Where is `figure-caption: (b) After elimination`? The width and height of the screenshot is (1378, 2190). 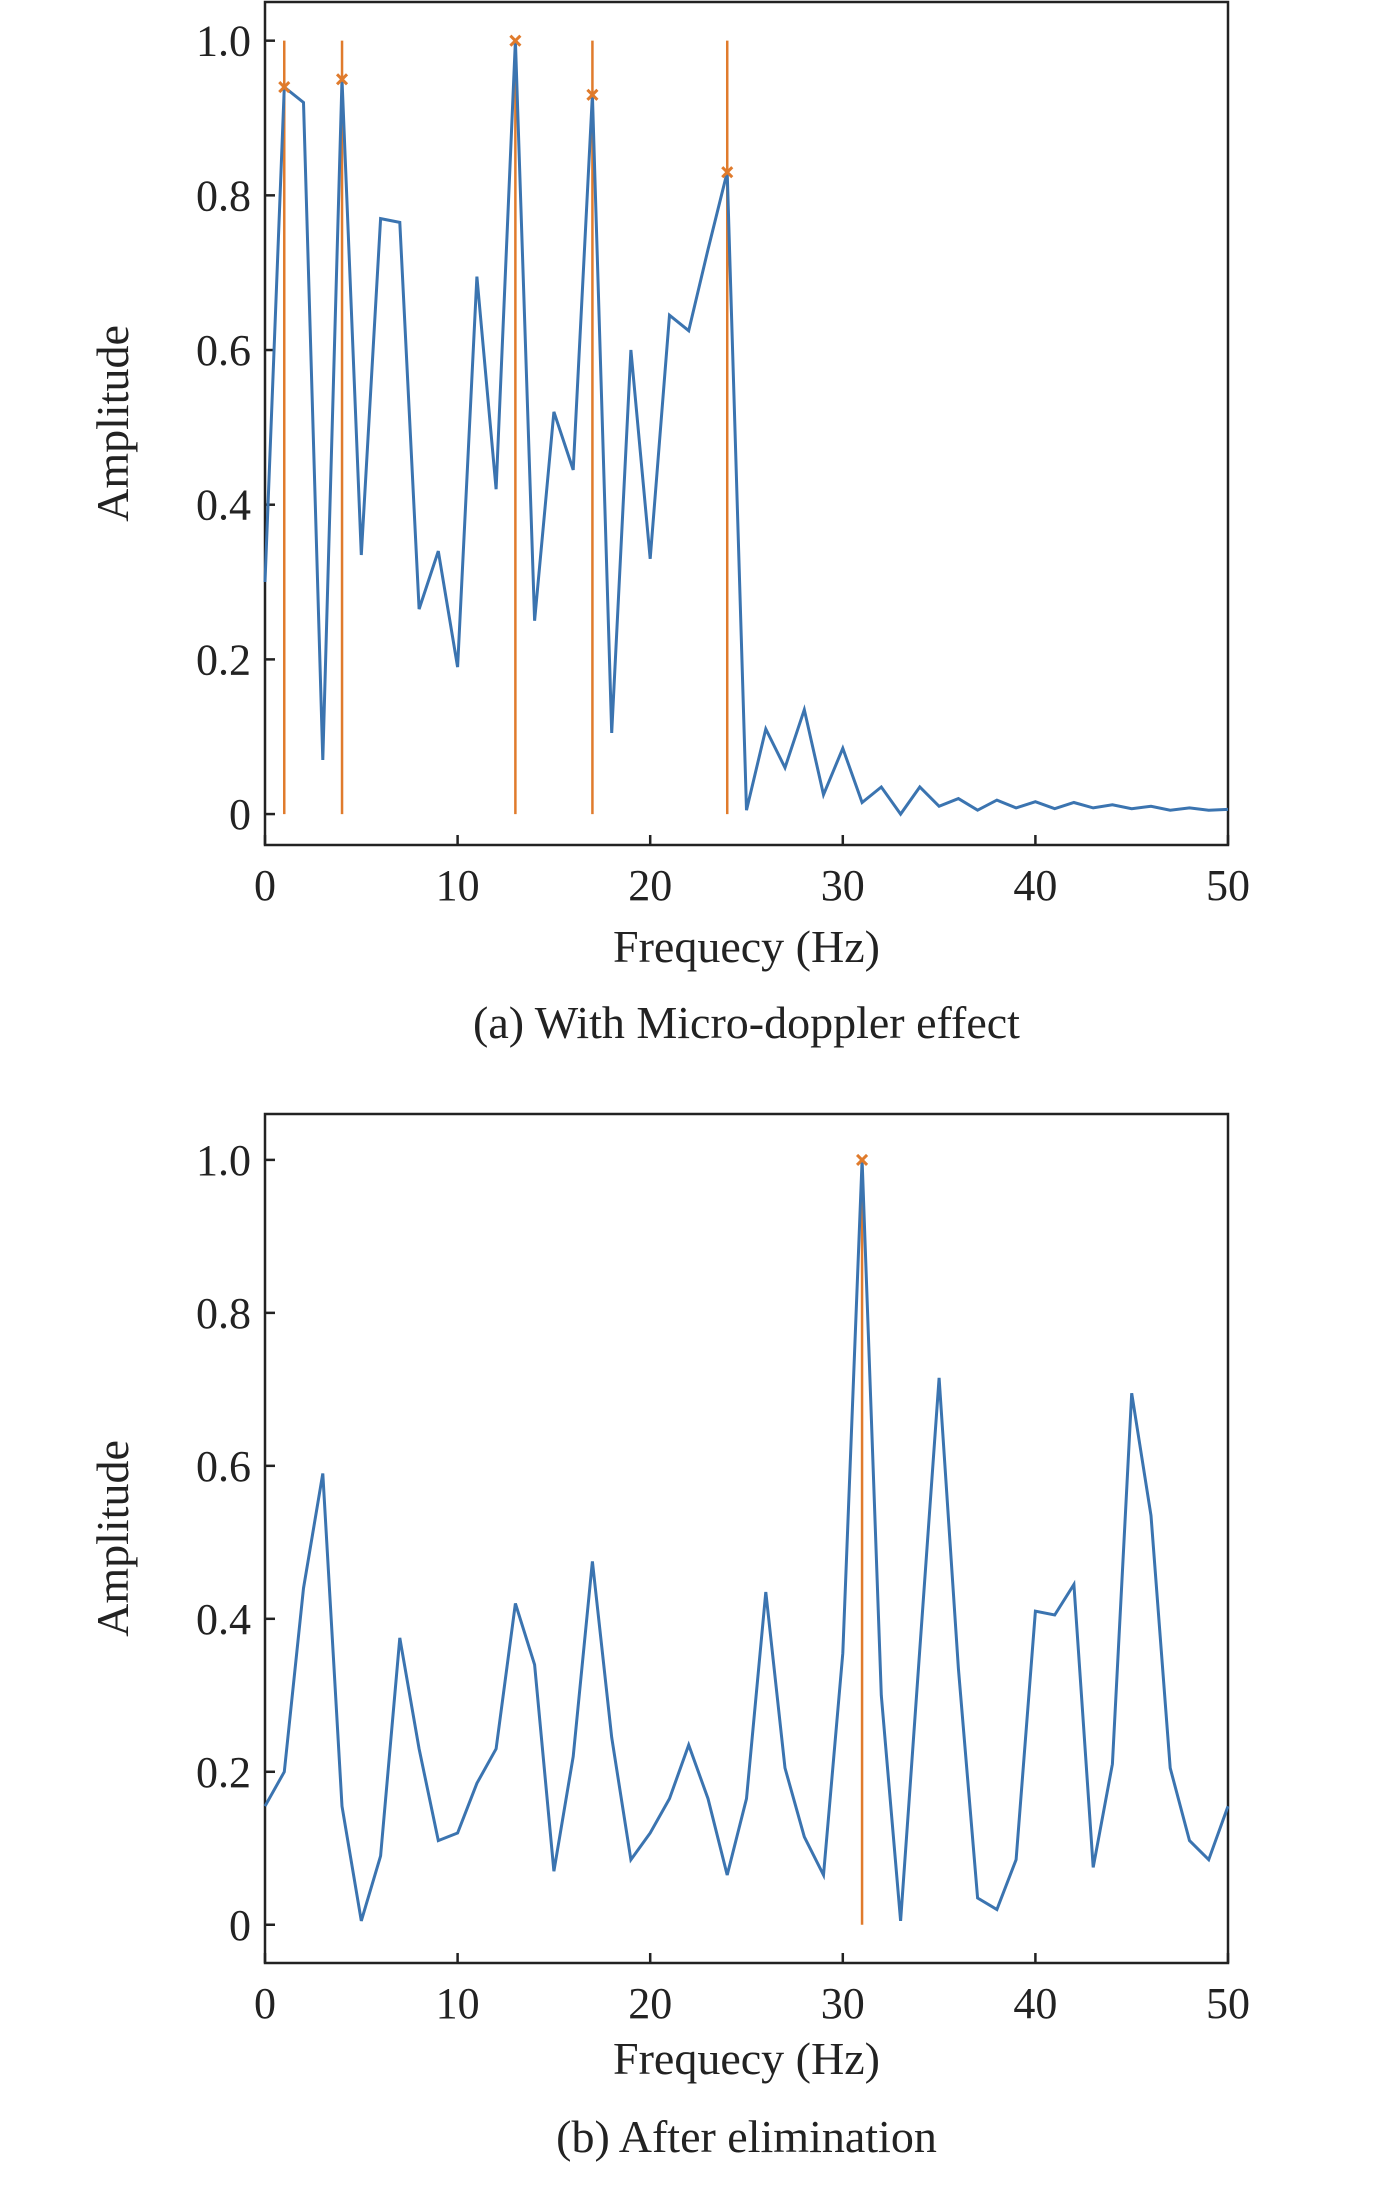 figure-caption: (b) After elimination is located at coordinates (746, 2136).